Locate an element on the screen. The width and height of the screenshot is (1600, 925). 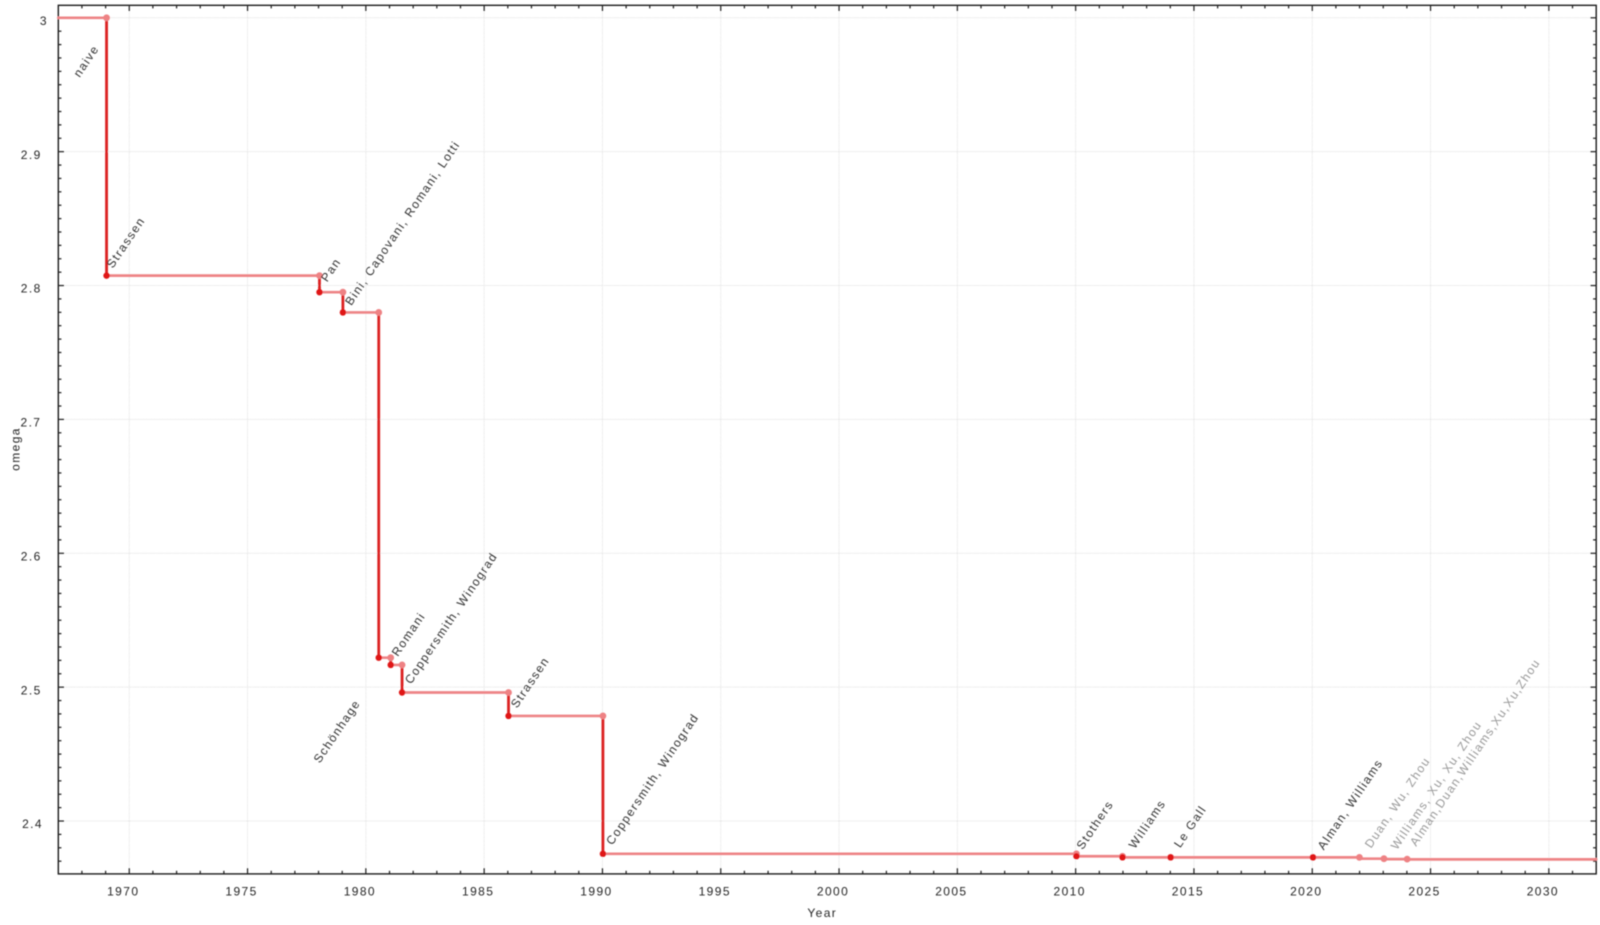
svg-text: 1995 is located at coordinates (715, 891).